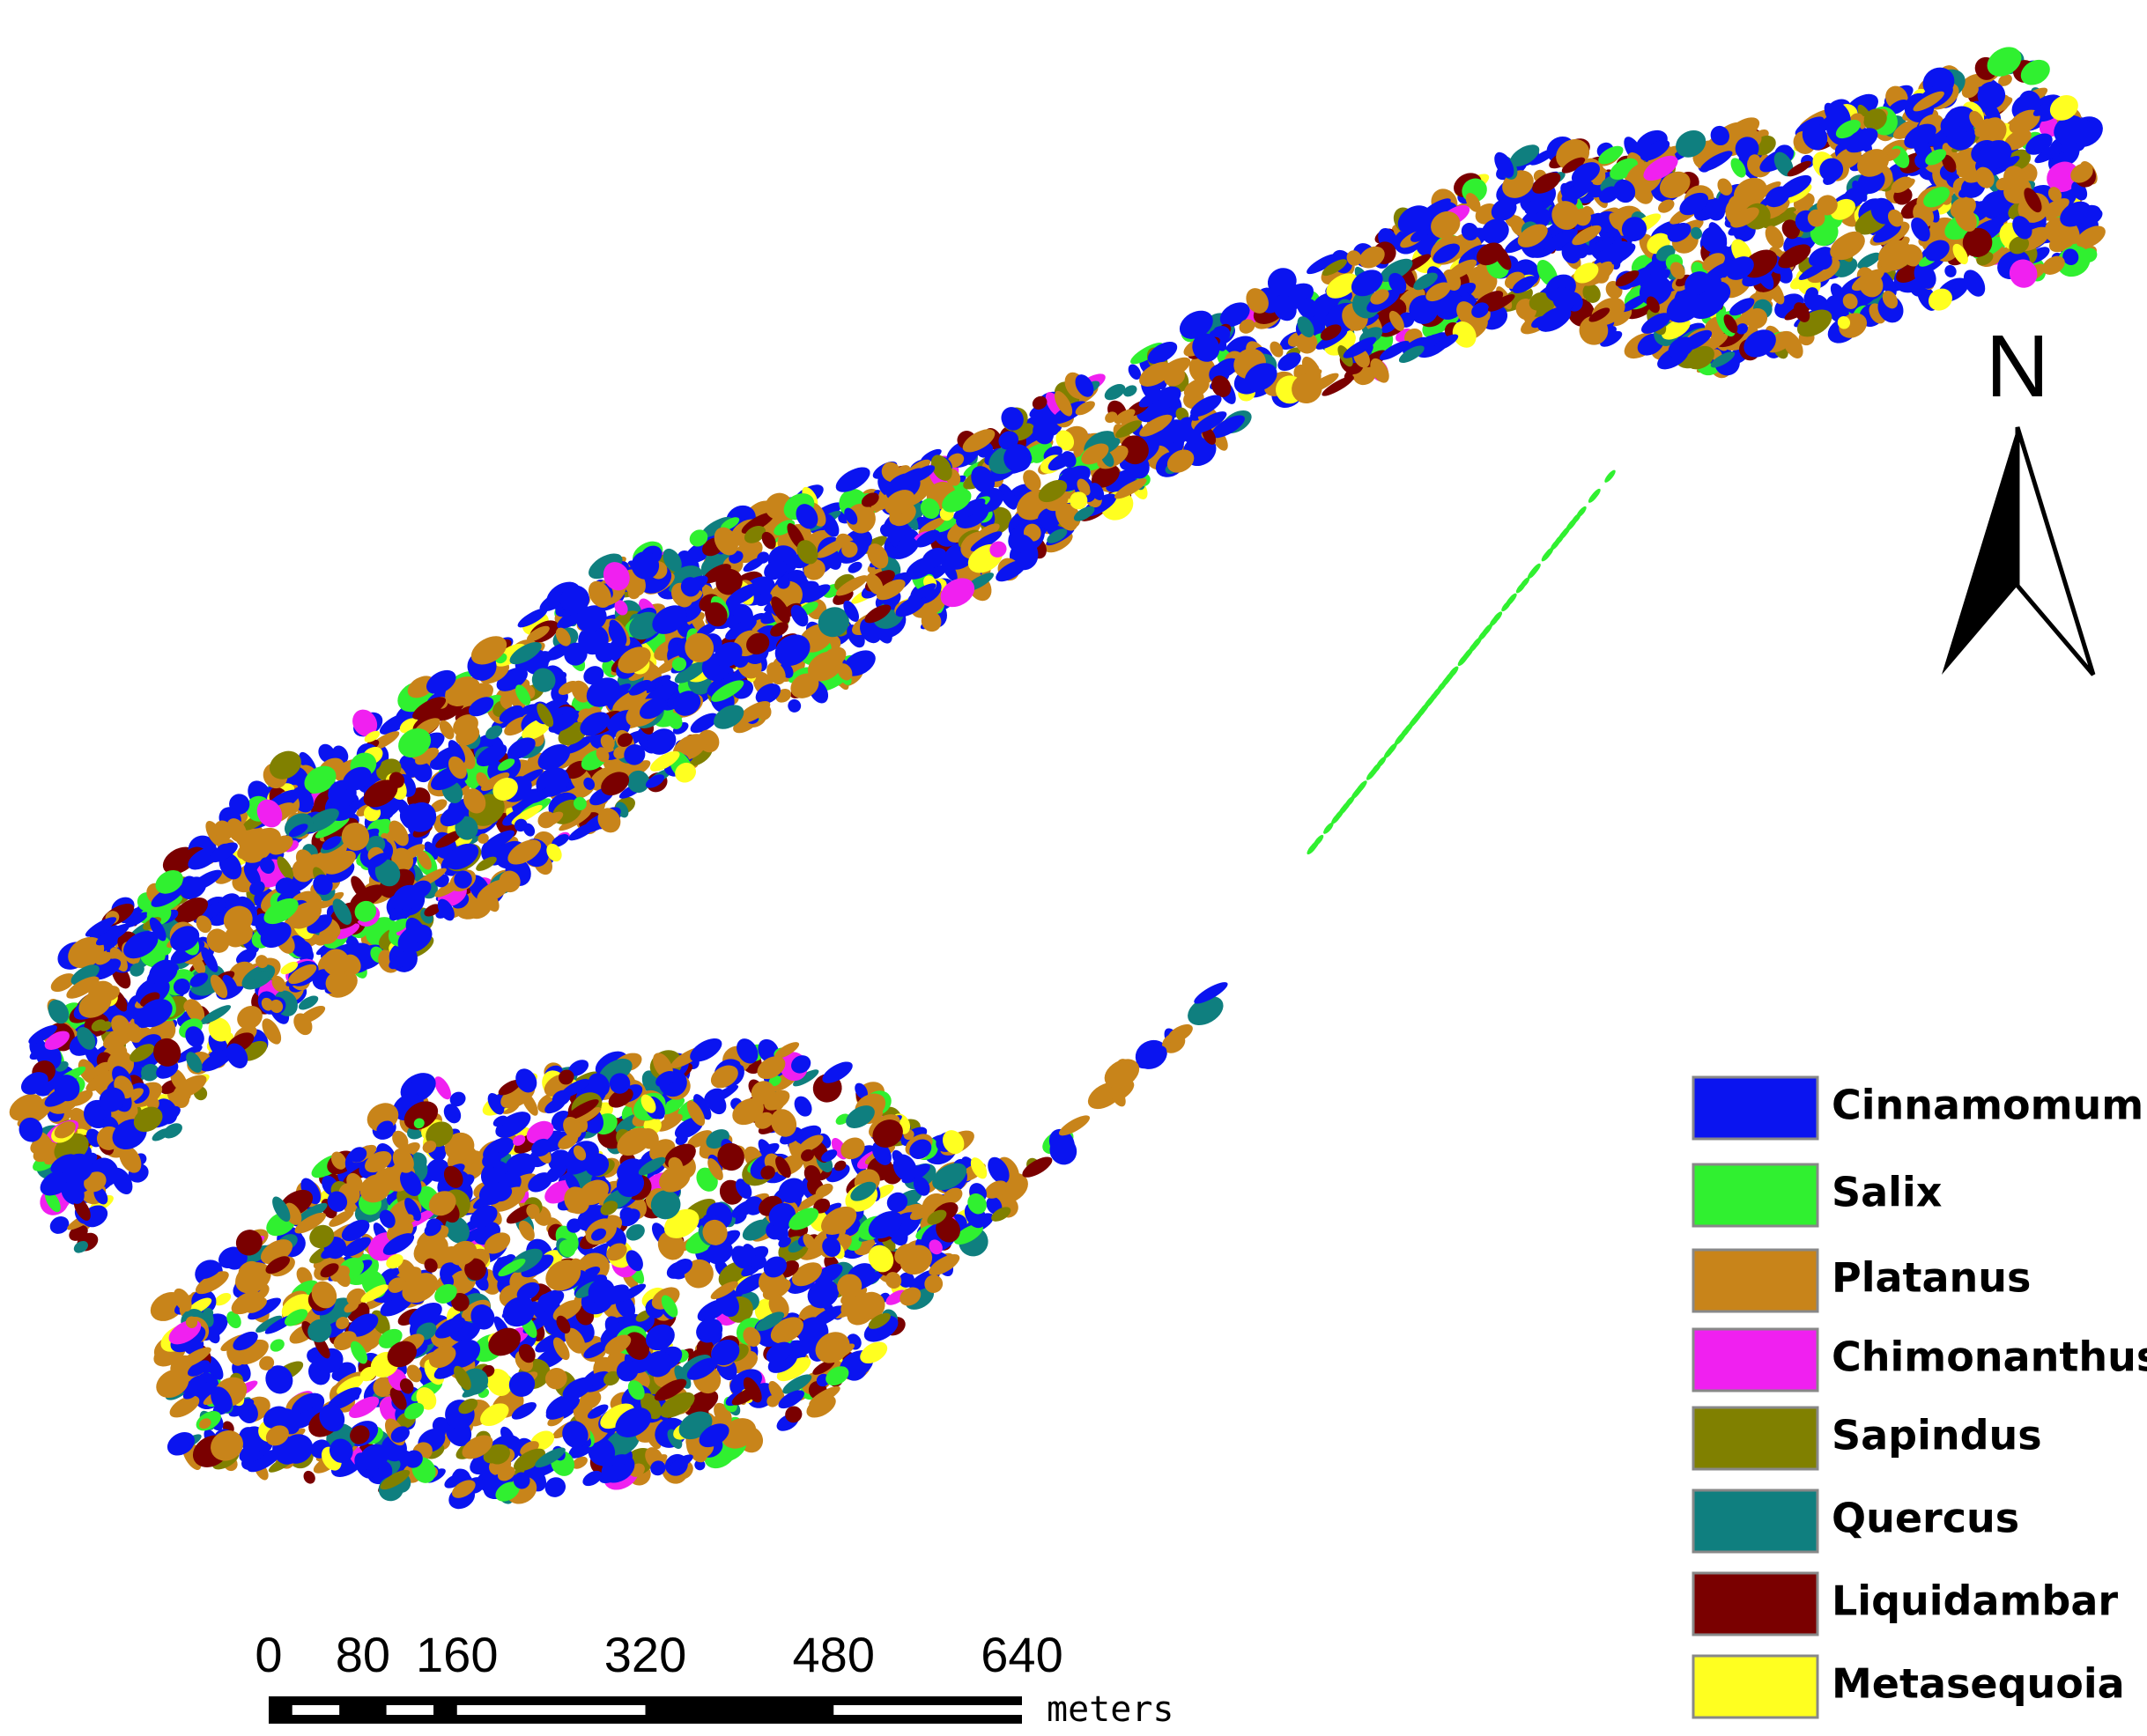  Describe the element at coordinates (1990, 1357) in the screenshot. I see `legend-label: Chimonanthus` at that location.